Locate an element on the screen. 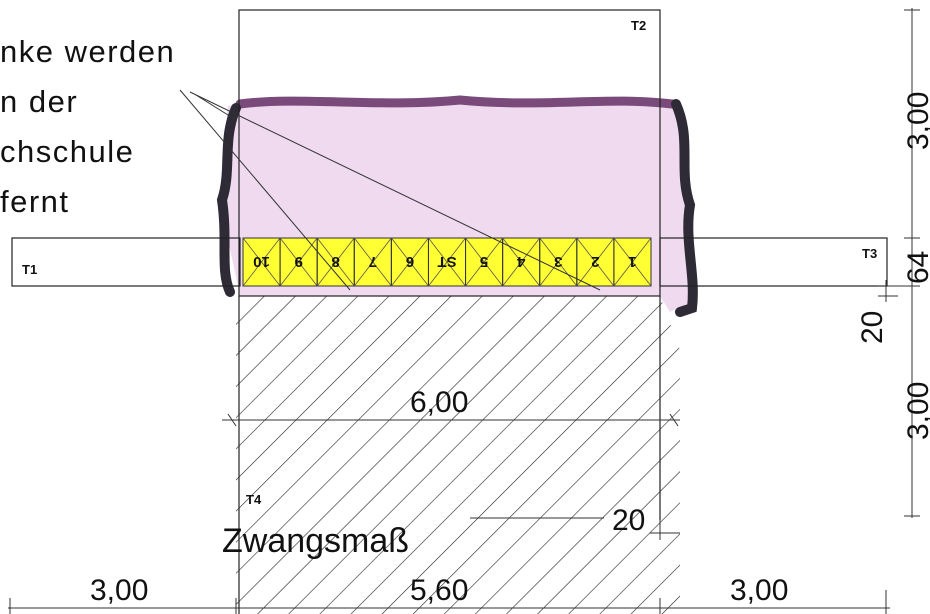  dim-tick-iw1 is located at coordinates (232, 420).